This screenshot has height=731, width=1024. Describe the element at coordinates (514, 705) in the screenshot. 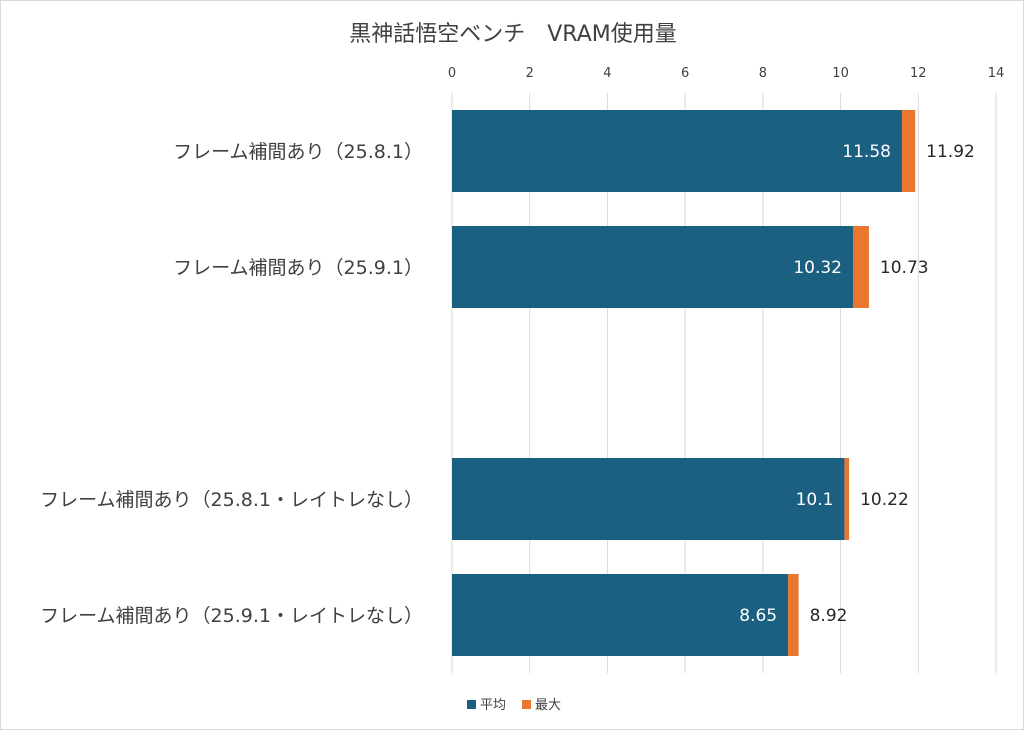

I see `legend: 平均 最大` at that location.